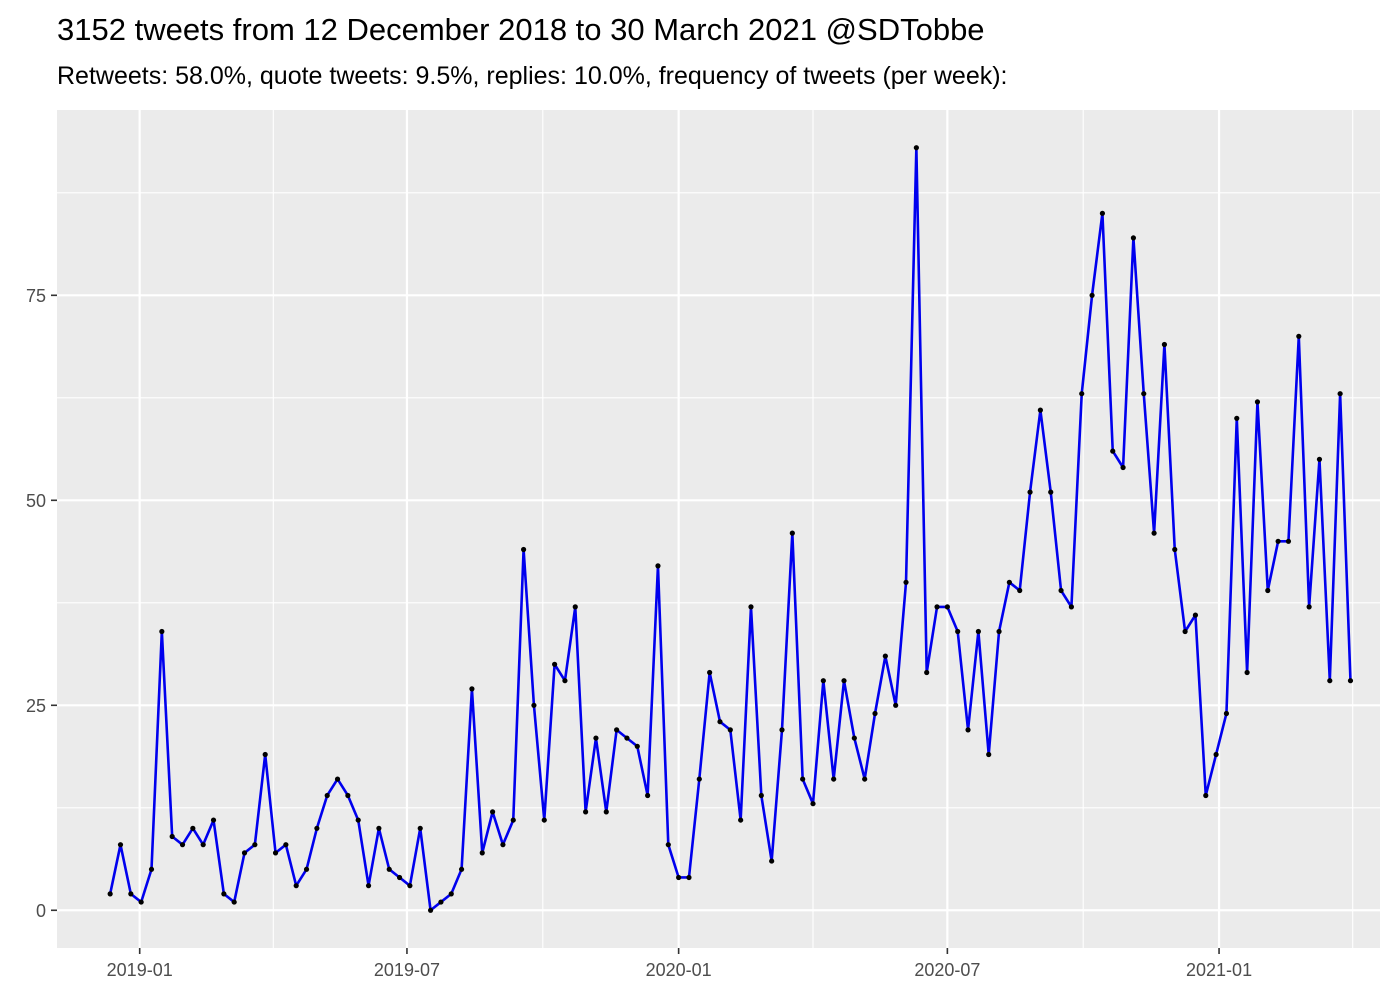 This screenshot has height=1000, width=1400. Describe the element at coordinates (41, 911) in the screenshot. I see `y-tick-label: 0` at that location.